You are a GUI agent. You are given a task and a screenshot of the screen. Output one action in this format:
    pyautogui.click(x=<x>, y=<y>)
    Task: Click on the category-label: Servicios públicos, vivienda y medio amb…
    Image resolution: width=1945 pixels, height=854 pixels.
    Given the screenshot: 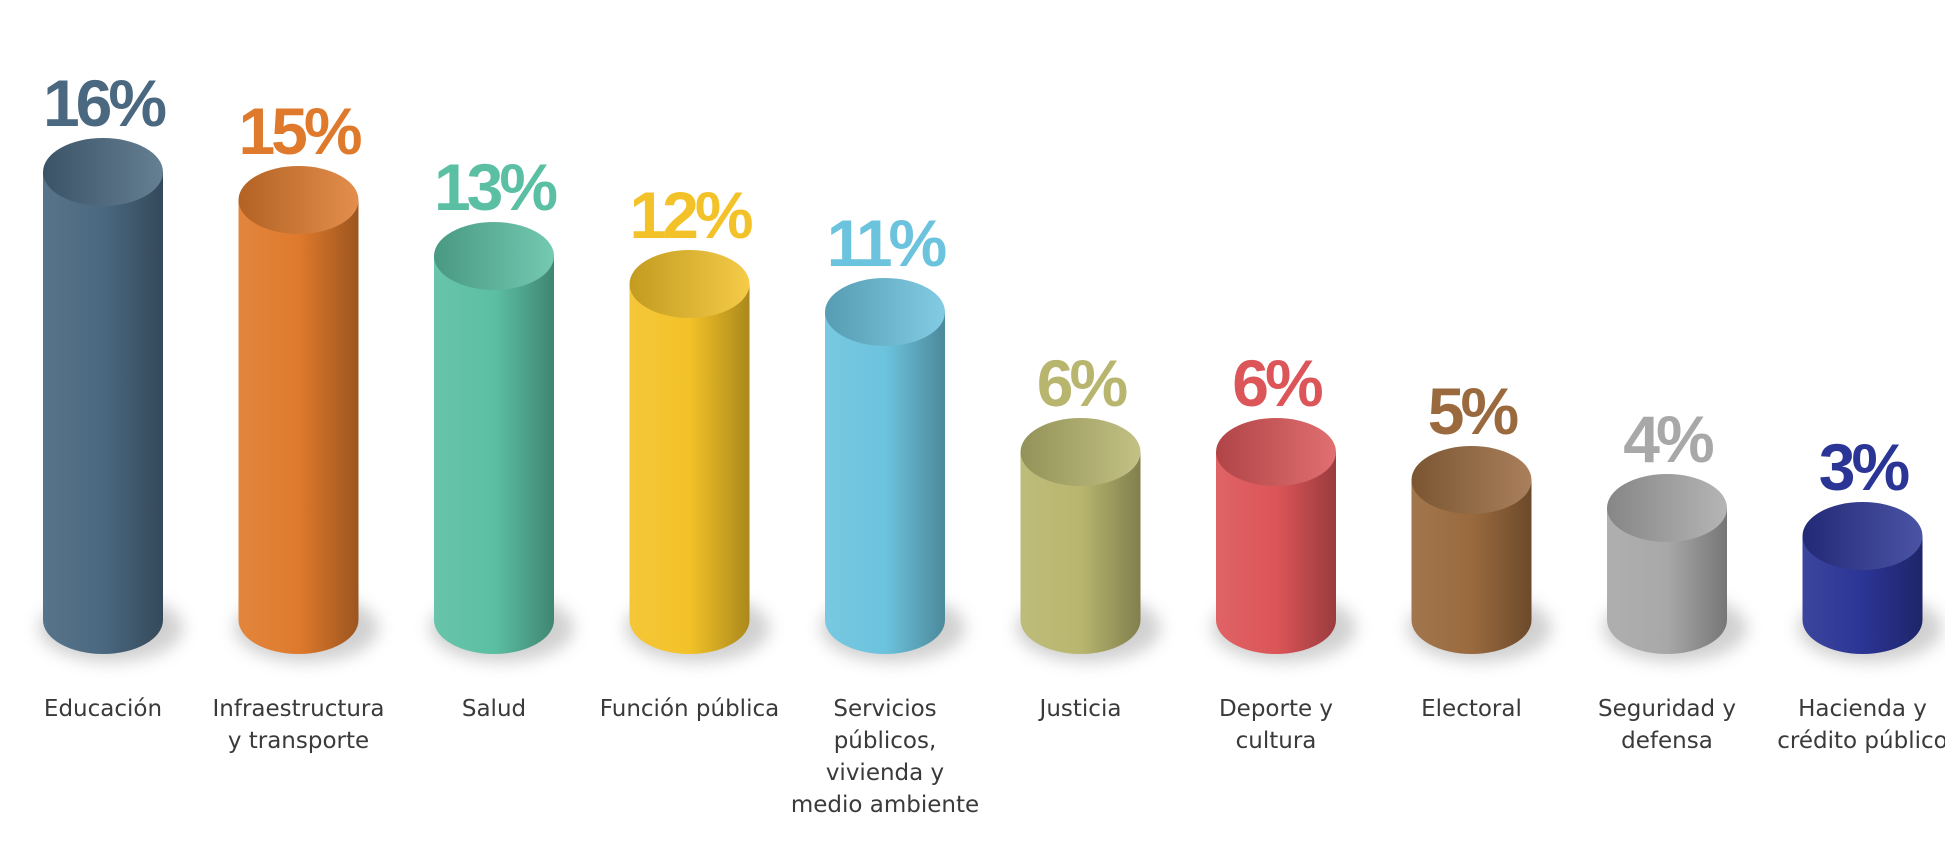 What is the action you would take?
    pyautogui.click(x=885, y=757)
    